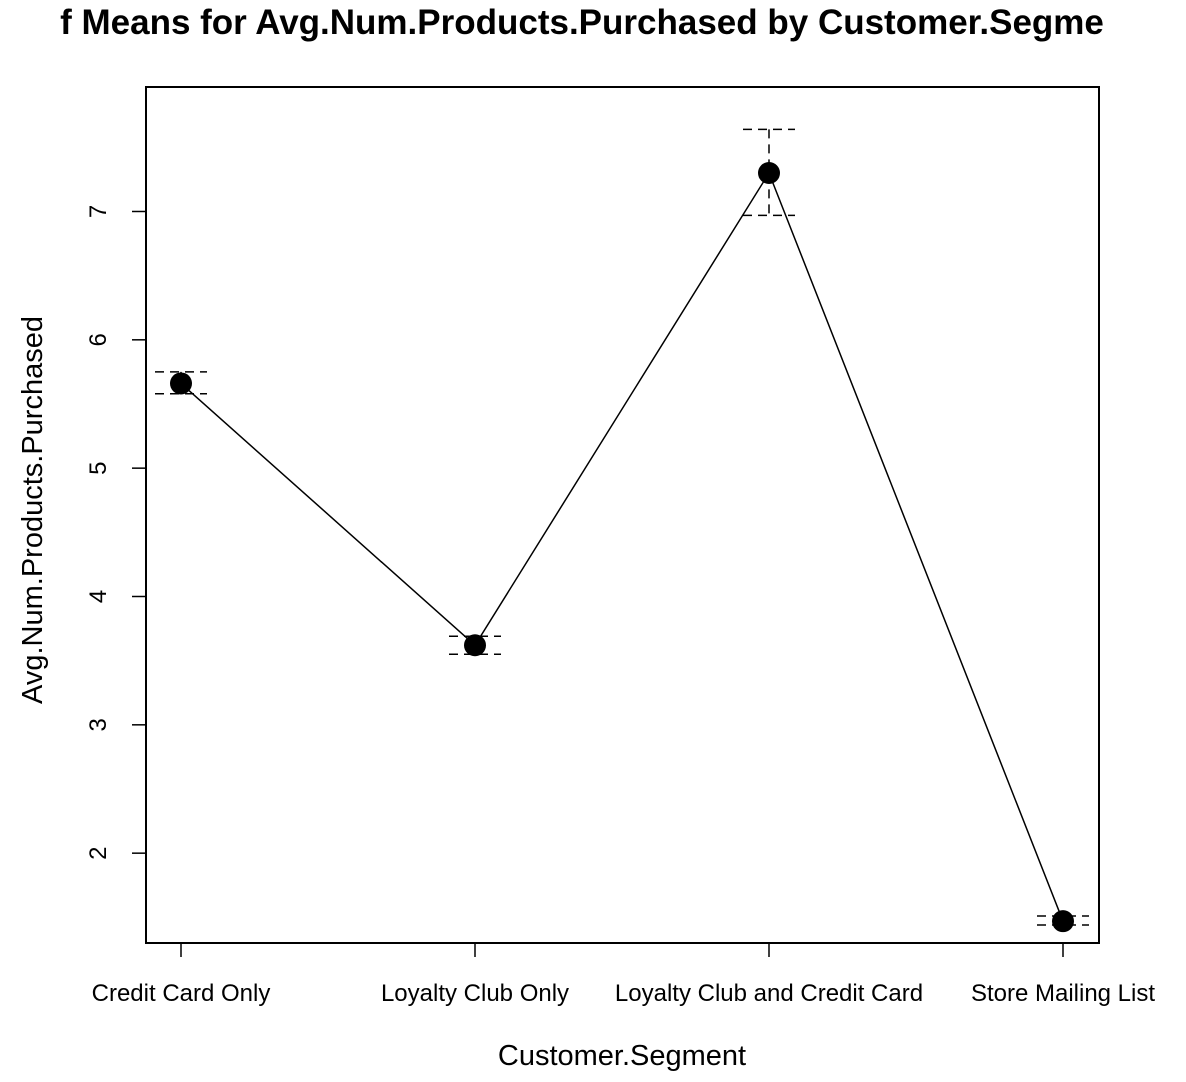 The image size is (1186, 1082). What do you see at coordinates (1063, 993) in the screenshot?
I see `x-tick-label: Store Mailing List` at bounding box center [1063, 993].